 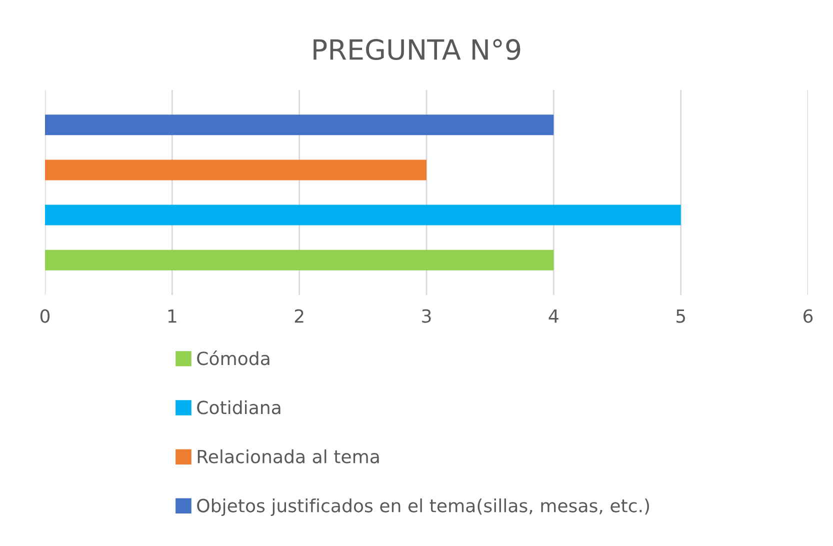 What do you see at coordinates (299, 316) in the screenshot?
I see `x-tick-label: 2` at bounding box center [299, 316].